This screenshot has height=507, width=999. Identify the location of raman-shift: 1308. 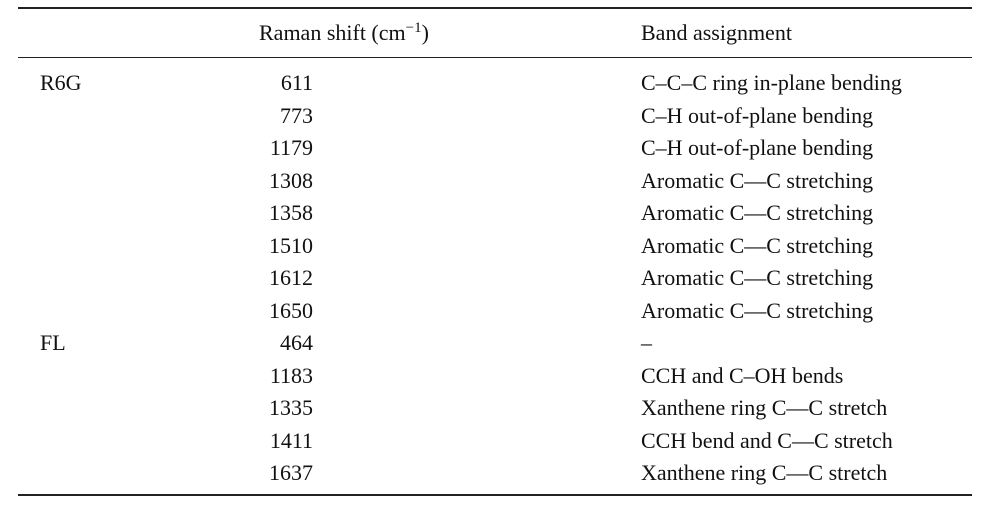
(291, 180).